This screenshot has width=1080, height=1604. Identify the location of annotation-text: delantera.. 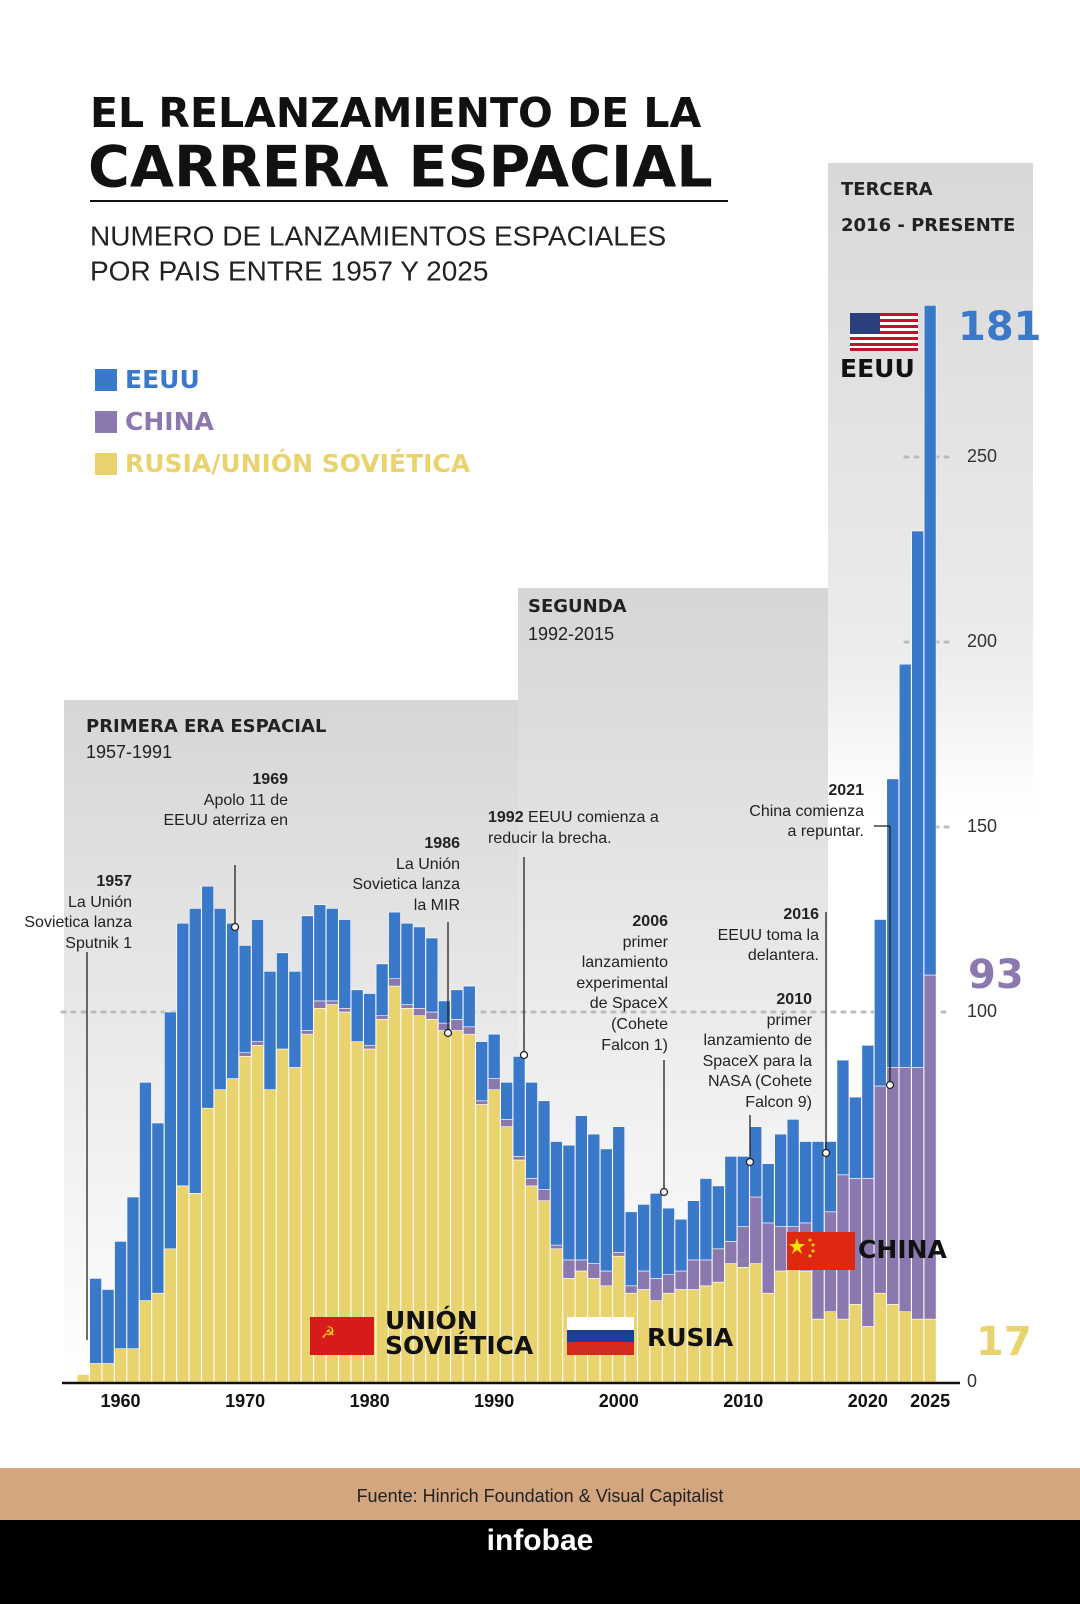
(783, 956).